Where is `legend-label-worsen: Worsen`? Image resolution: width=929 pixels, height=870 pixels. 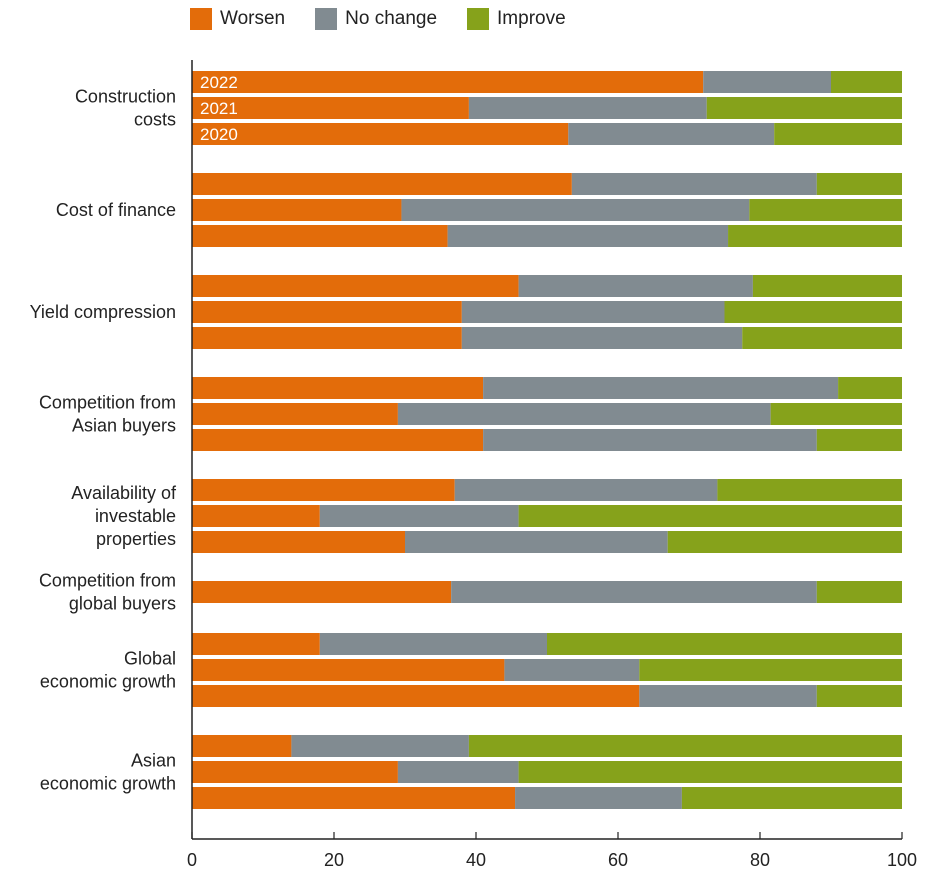
legend-label-worsen: Worsen is located at coordinates (253, 18).